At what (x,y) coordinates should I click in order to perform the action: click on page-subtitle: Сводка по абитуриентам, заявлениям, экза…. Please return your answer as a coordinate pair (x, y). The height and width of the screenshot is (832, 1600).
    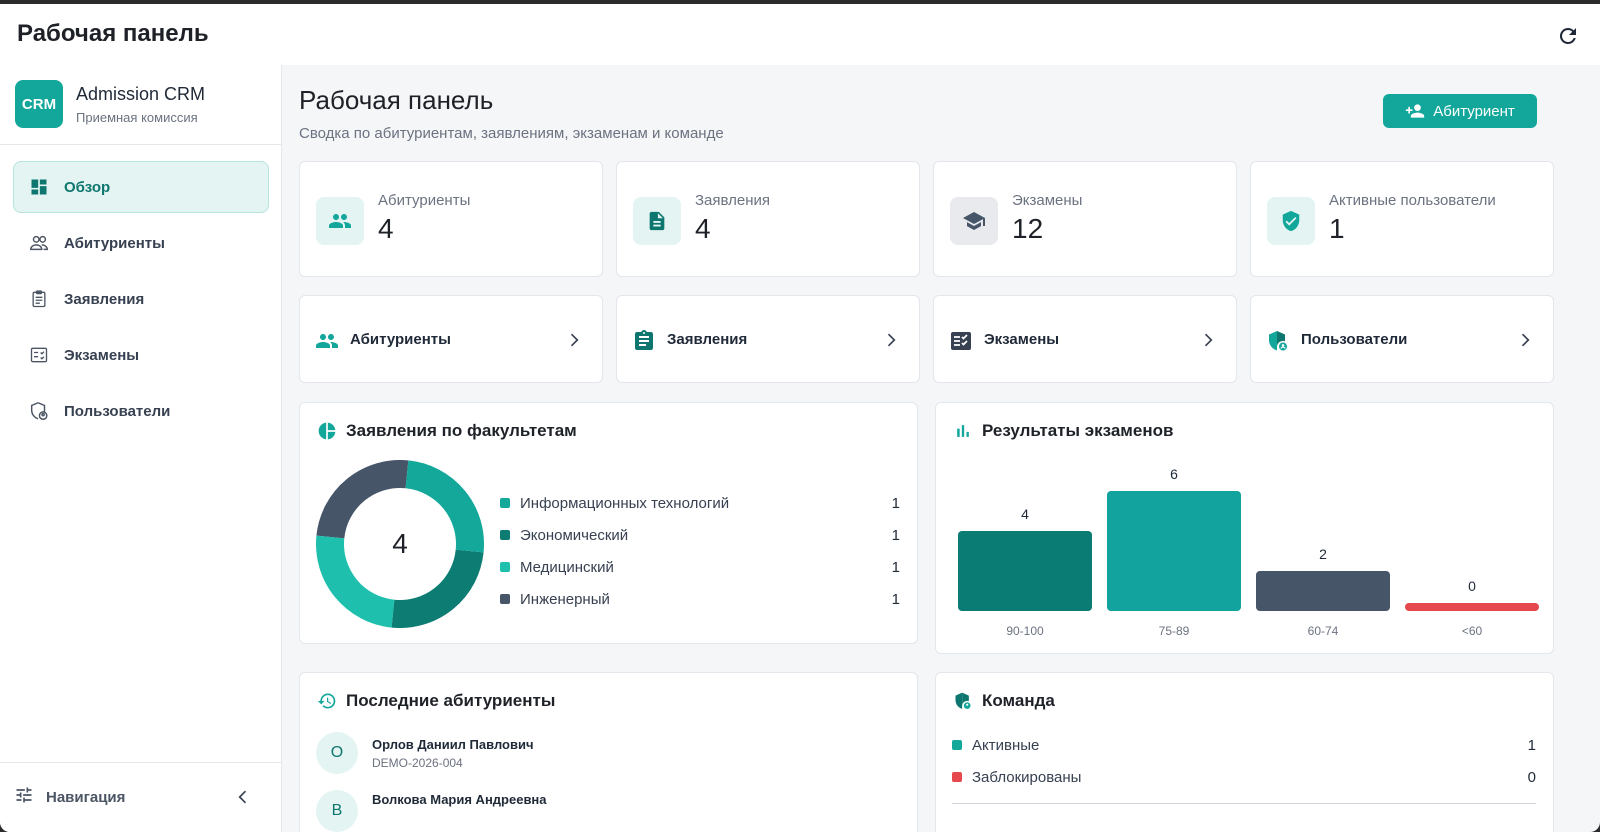
    Looking at the image, I should click on (511, 133).